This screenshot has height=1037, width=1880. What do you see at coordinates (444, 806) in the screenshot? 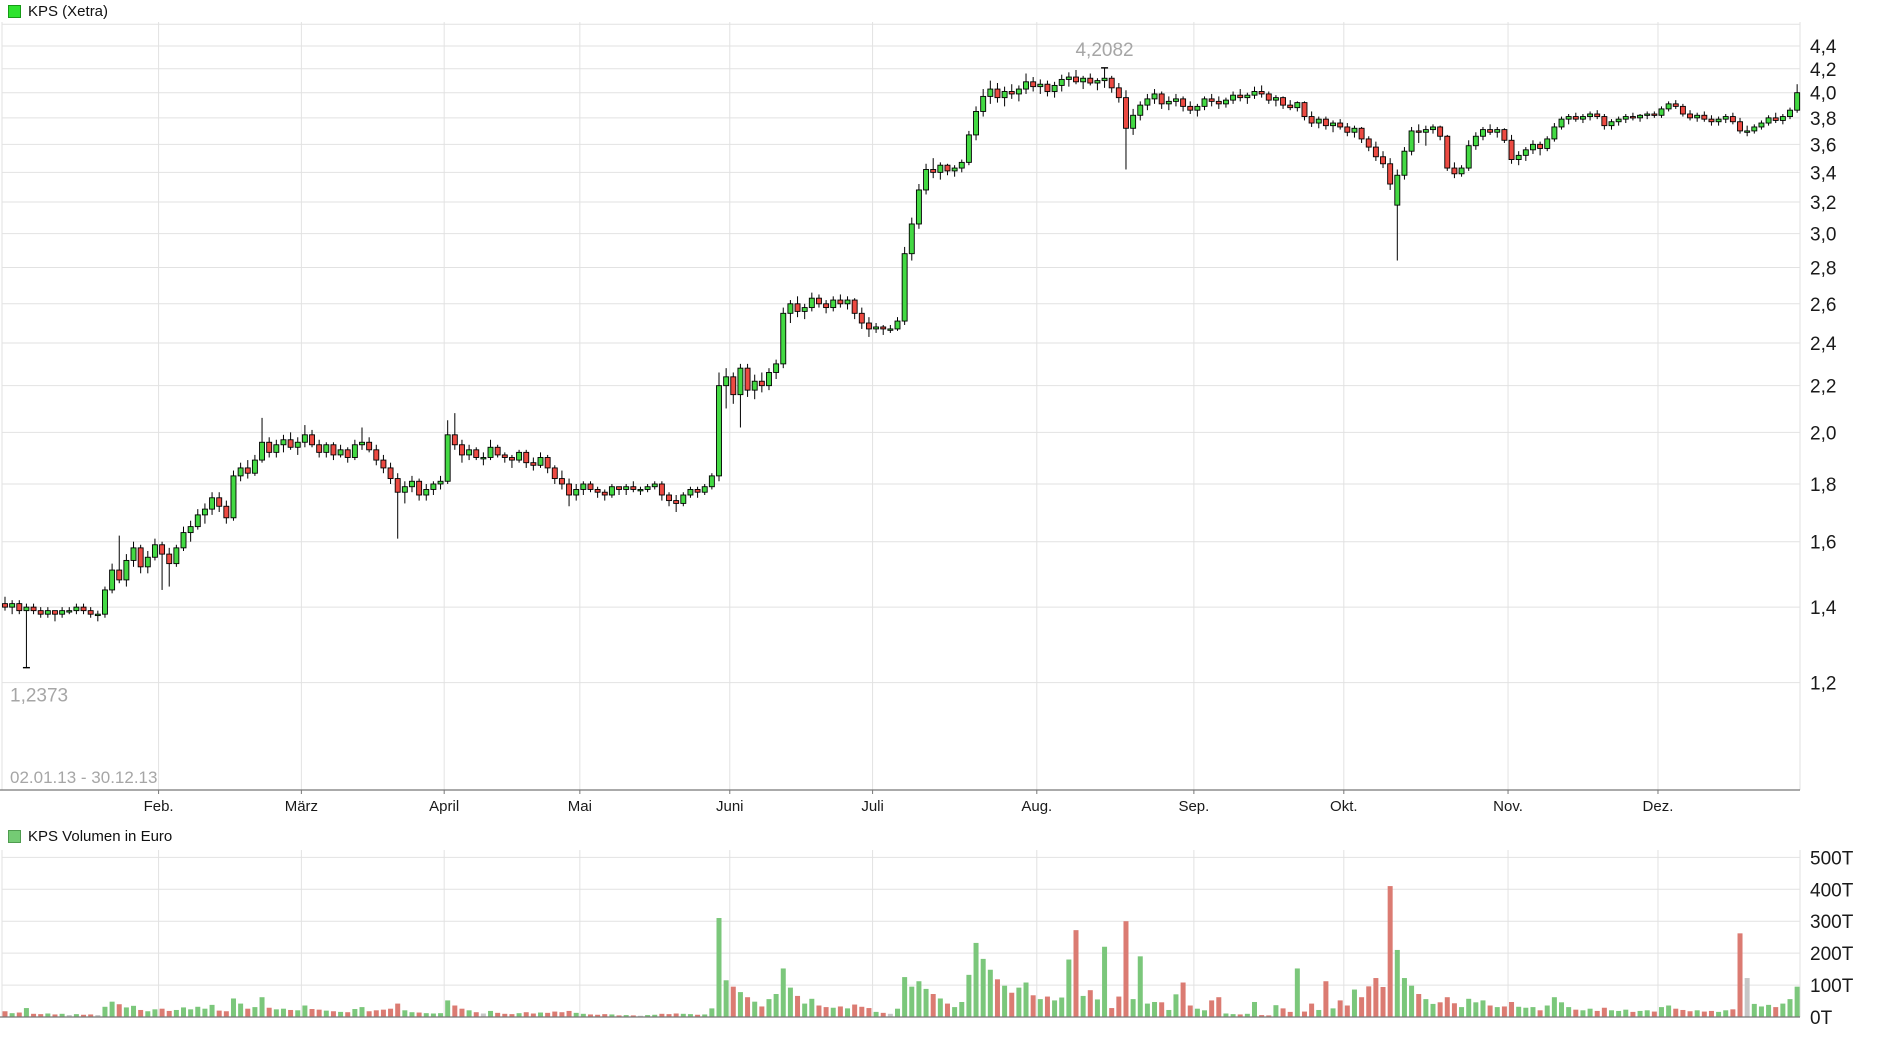
I see `month-label: April` at bounding box center [444, 806].